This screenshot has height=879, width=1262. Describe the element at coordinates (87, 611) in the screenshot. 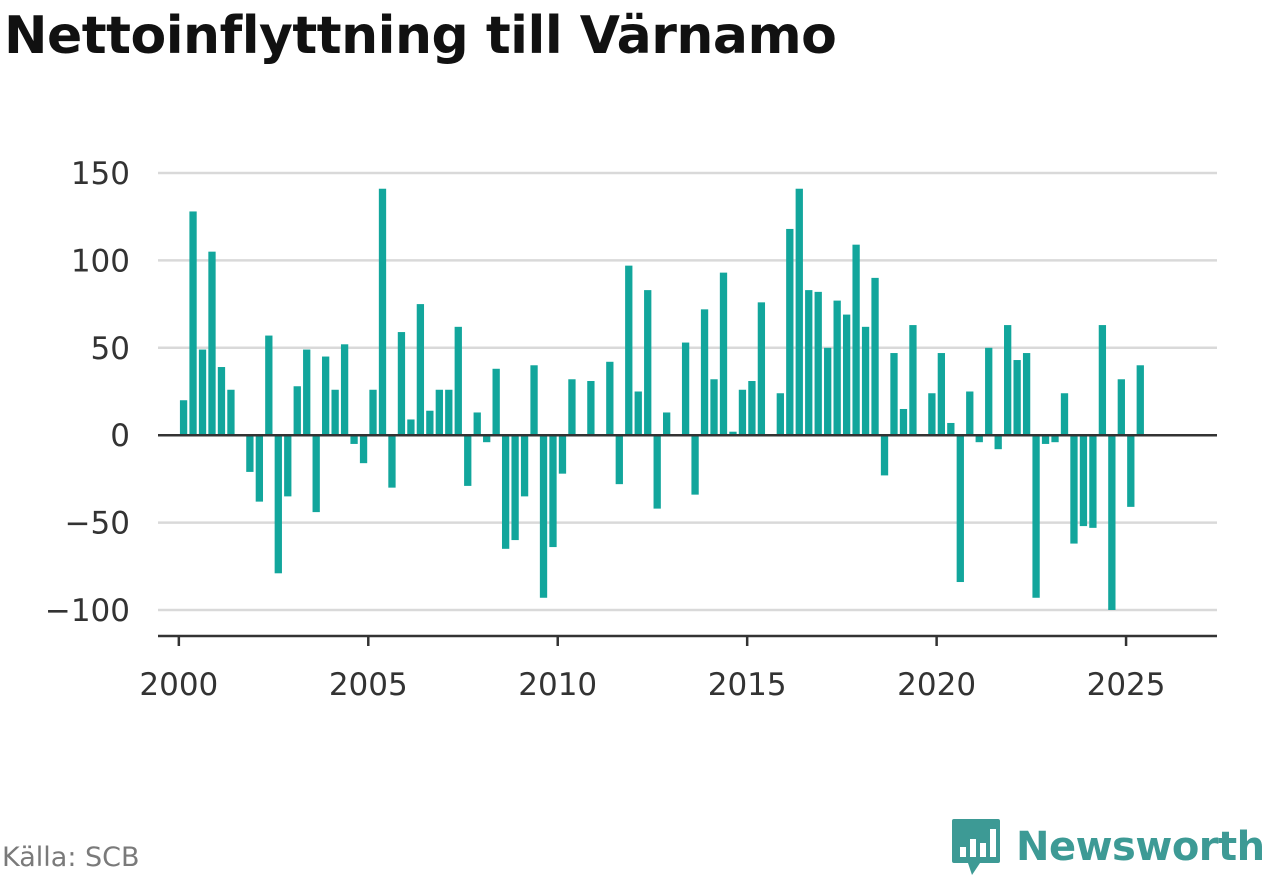

I see `y-tick-label: −100` at that location.